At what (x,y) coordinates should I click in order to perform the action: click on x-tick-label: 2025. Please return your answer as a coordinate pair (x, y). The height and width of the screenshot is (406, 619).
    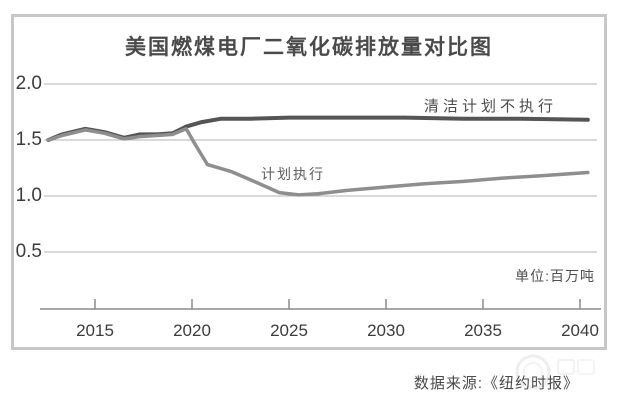
    Looking at the image, I should click on (289, 330).